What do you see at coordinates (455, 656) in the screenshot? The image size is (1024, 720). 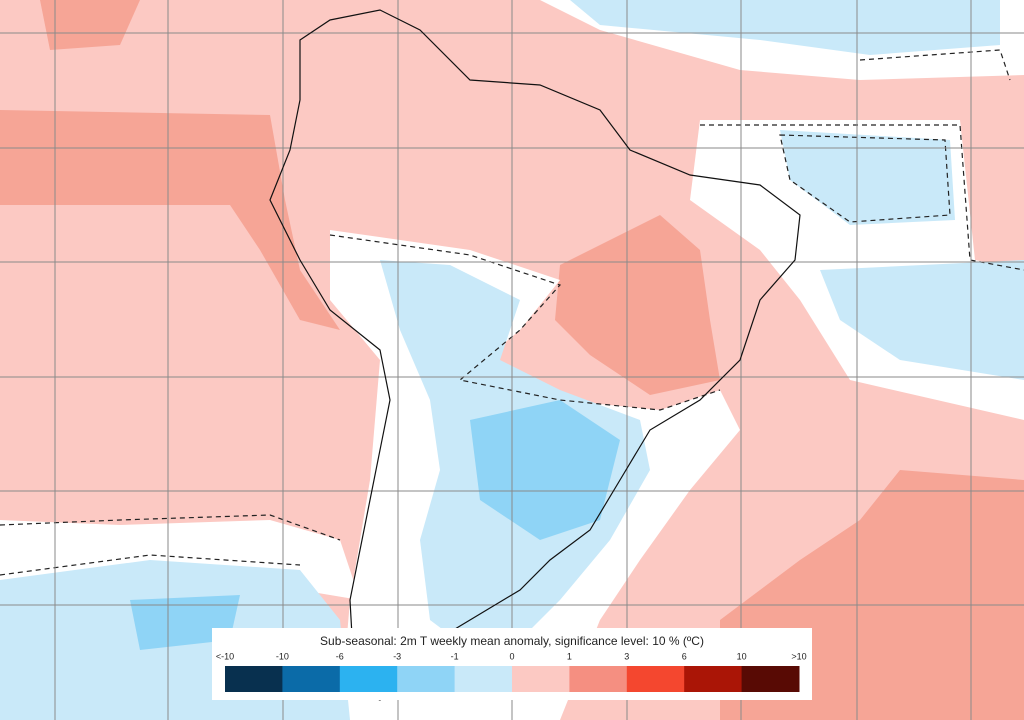 I see `colorbar-label: -1` at bounding box center [455, 656].